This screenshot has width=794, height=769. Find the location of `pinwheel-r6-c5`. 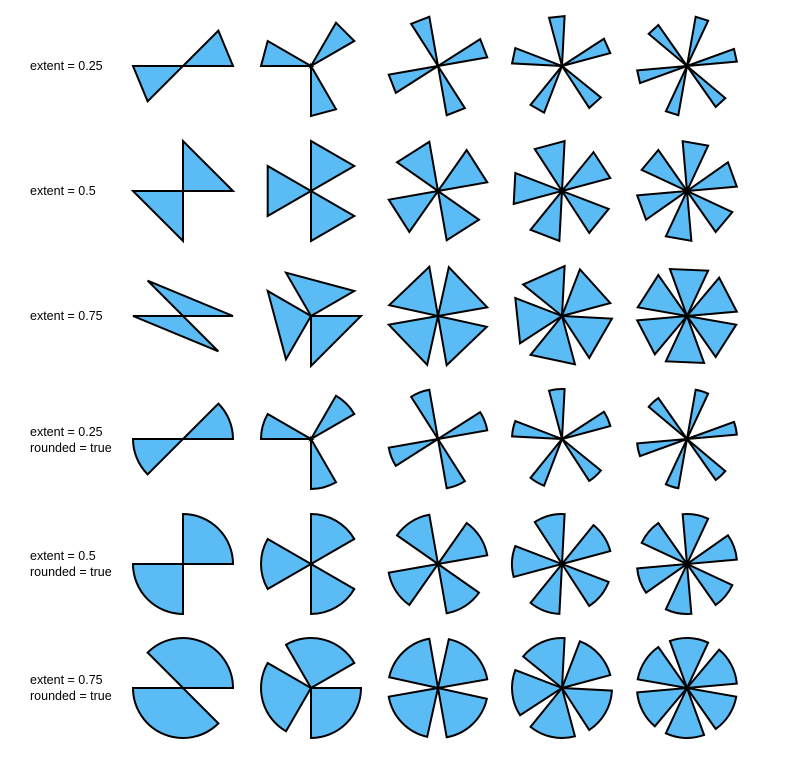

pinwheel-r6-c5 is located at coordinates (687, 688).